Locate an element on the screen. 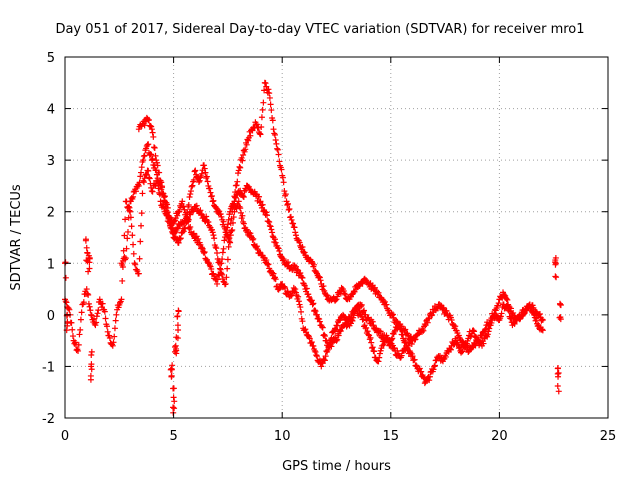 The height and width of the screenshot is (480, 640). y-tick-label: -1 is located at coordinates (48, 367).